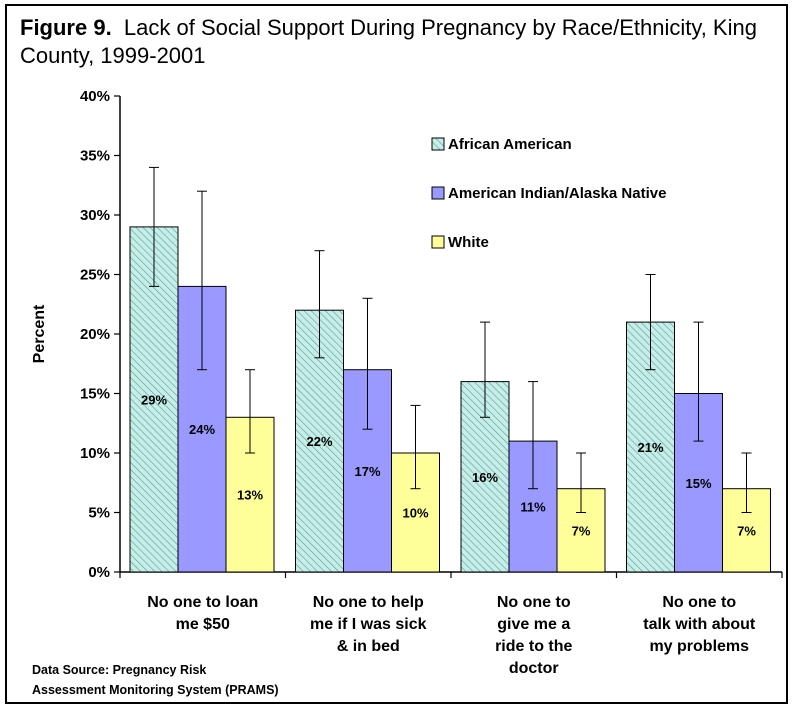 This screenshot has width=796, height=708. Describe the element at coordinates (698, 483) in the screenshot. I see `data-label: 15%` at that location.